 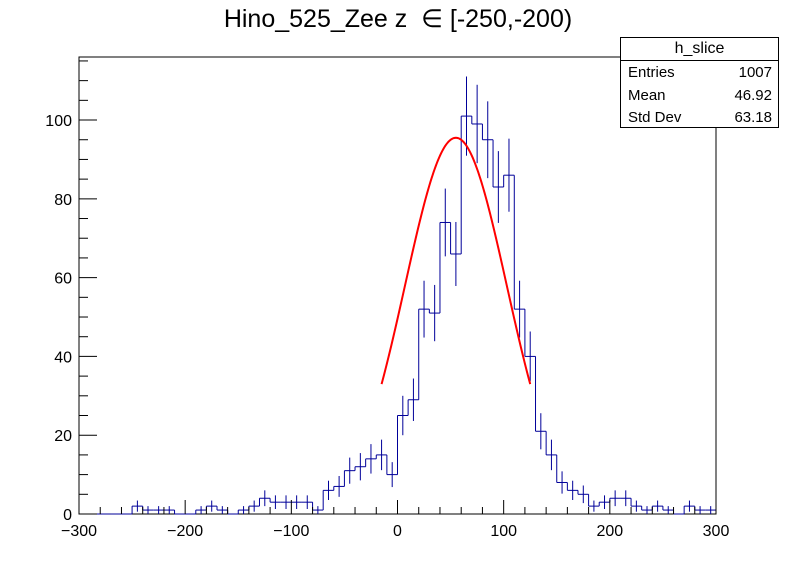 I want to click on x-tick-label: −300, so click(x=79, y=531).